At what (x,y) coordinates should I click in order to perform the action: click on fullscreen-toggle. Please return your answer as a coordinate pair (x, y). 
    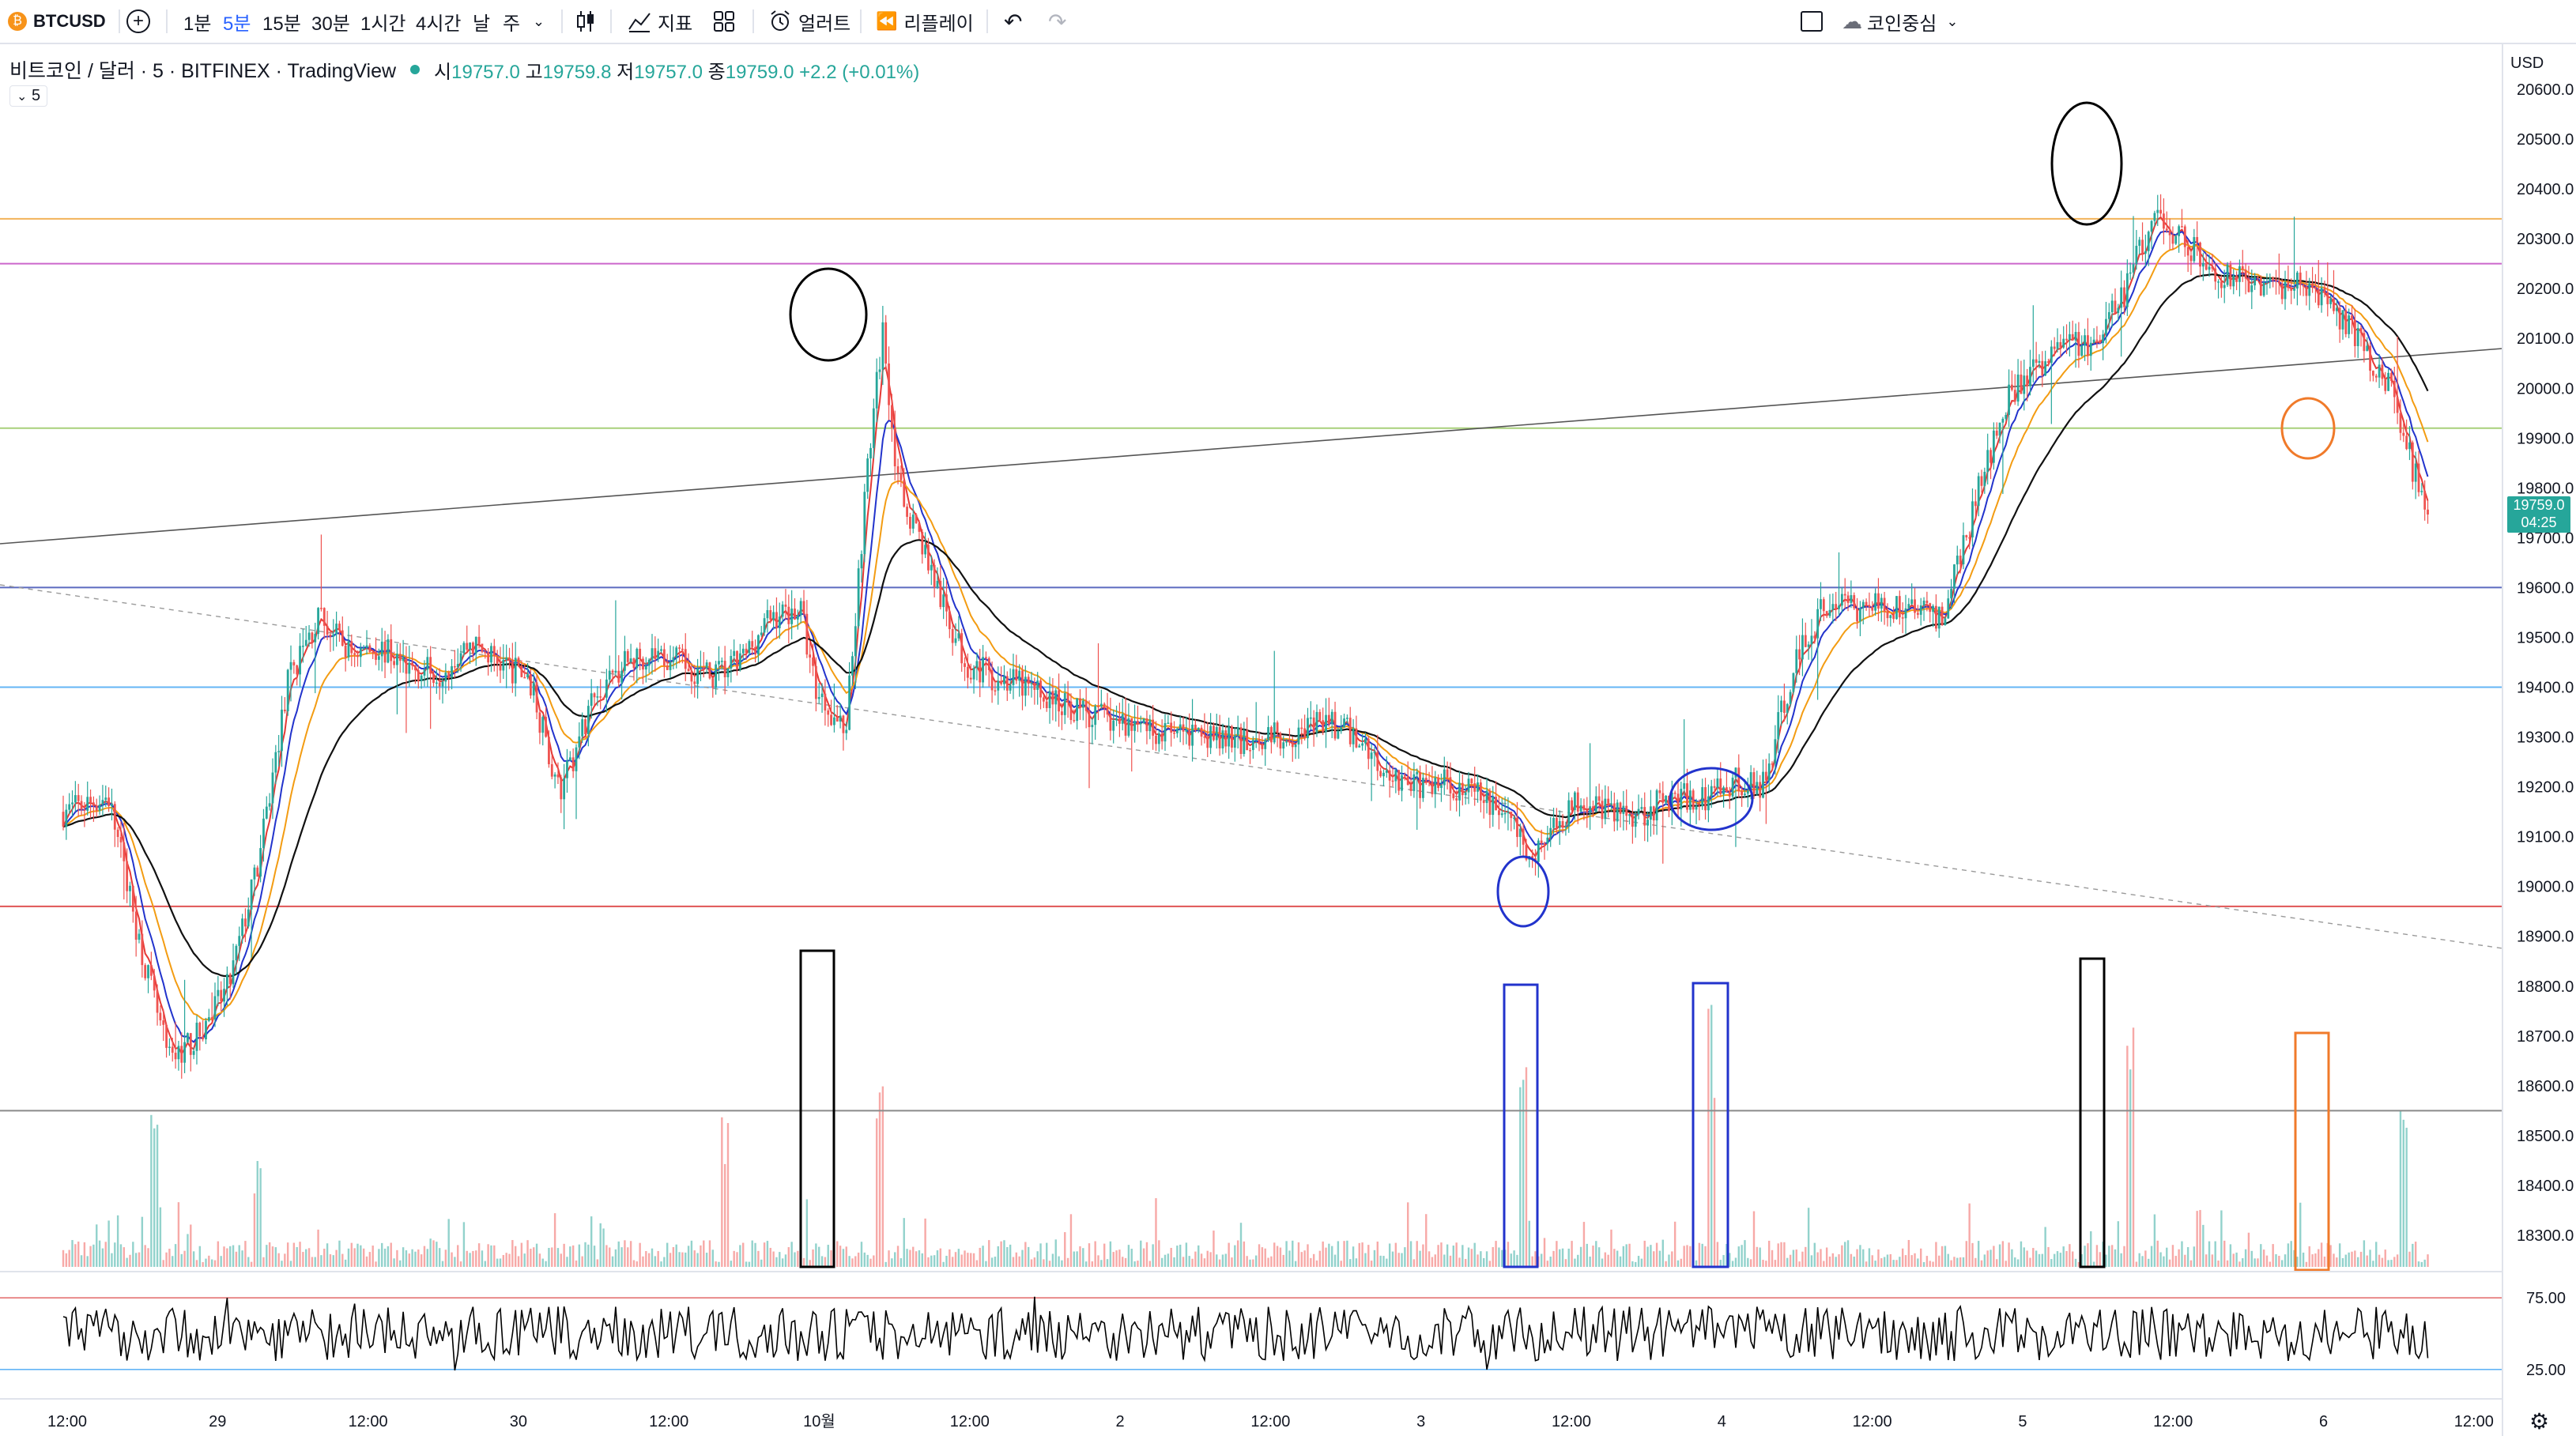
    Looking at the image, I should click on (1812, 21).